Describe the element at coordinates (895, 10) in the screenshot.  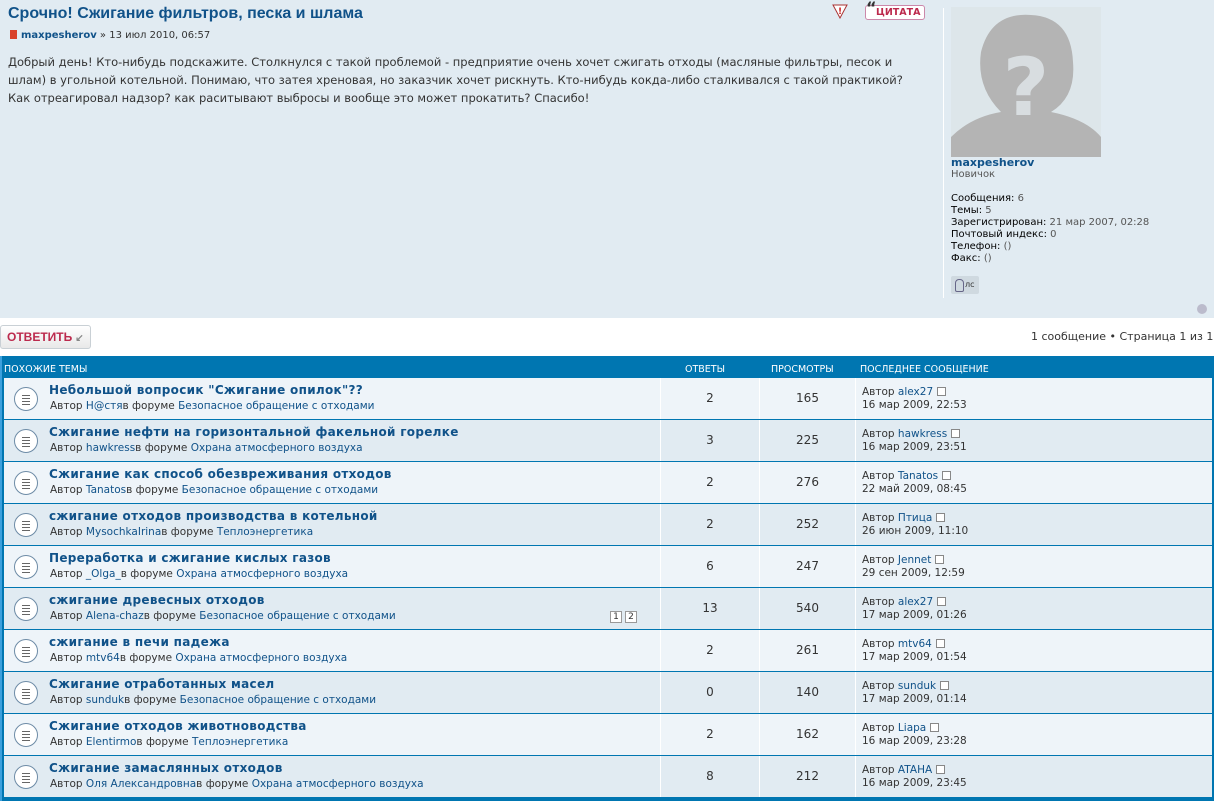
I see `quote-button: ЦИТАТА` at that location.